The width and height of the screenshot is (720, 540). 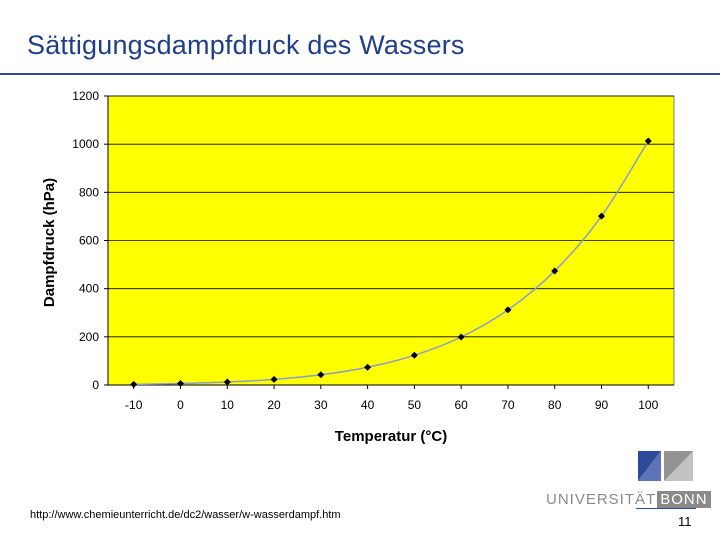 What do you see at coordinates (666, 508) in the screenshot?
I see `footer-divider` at bounding box center [666, 508].